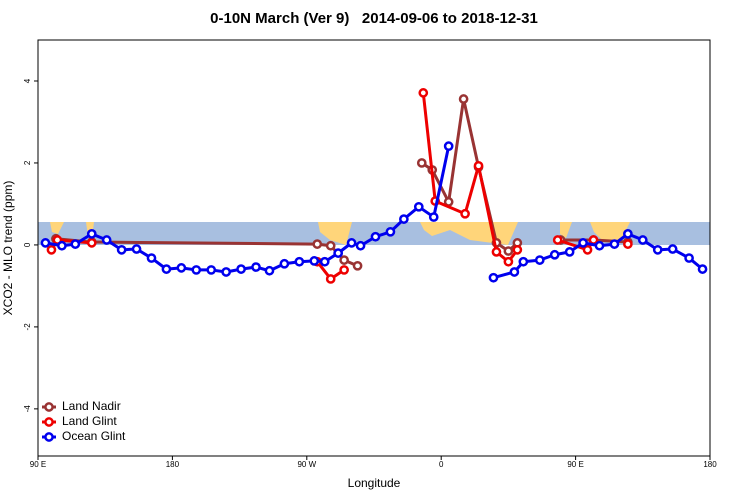 The image size is (750, 500). What do you see at coordinates (94, 436) in the screenshot?
I see `legend-label: Ocean Glint` at bounding box center [94, 436].